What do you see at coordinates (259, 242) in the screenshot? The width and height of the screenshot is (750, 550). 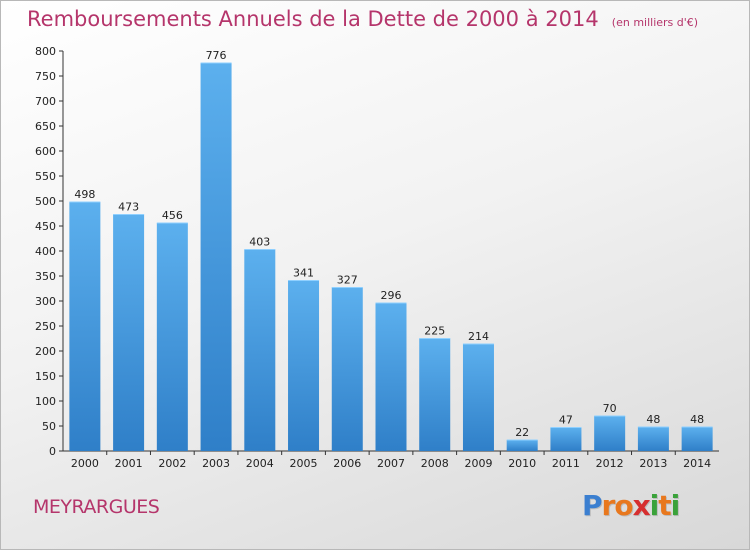 I see `bar-value-label: 403` at bounding box center [259, 242].